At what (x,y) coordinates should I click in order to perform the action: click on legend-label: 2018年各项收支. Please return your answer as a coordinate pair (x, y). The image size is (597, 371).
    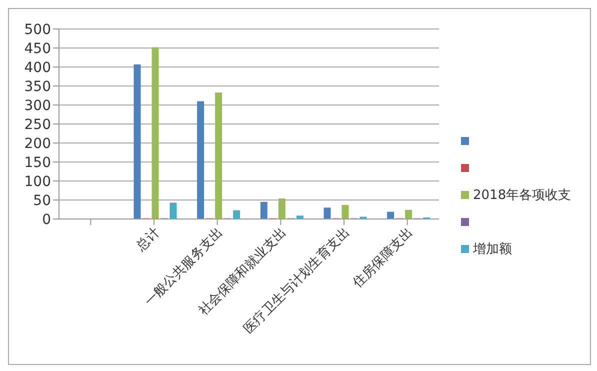
    Looking at the image, I should click on (522, 195).